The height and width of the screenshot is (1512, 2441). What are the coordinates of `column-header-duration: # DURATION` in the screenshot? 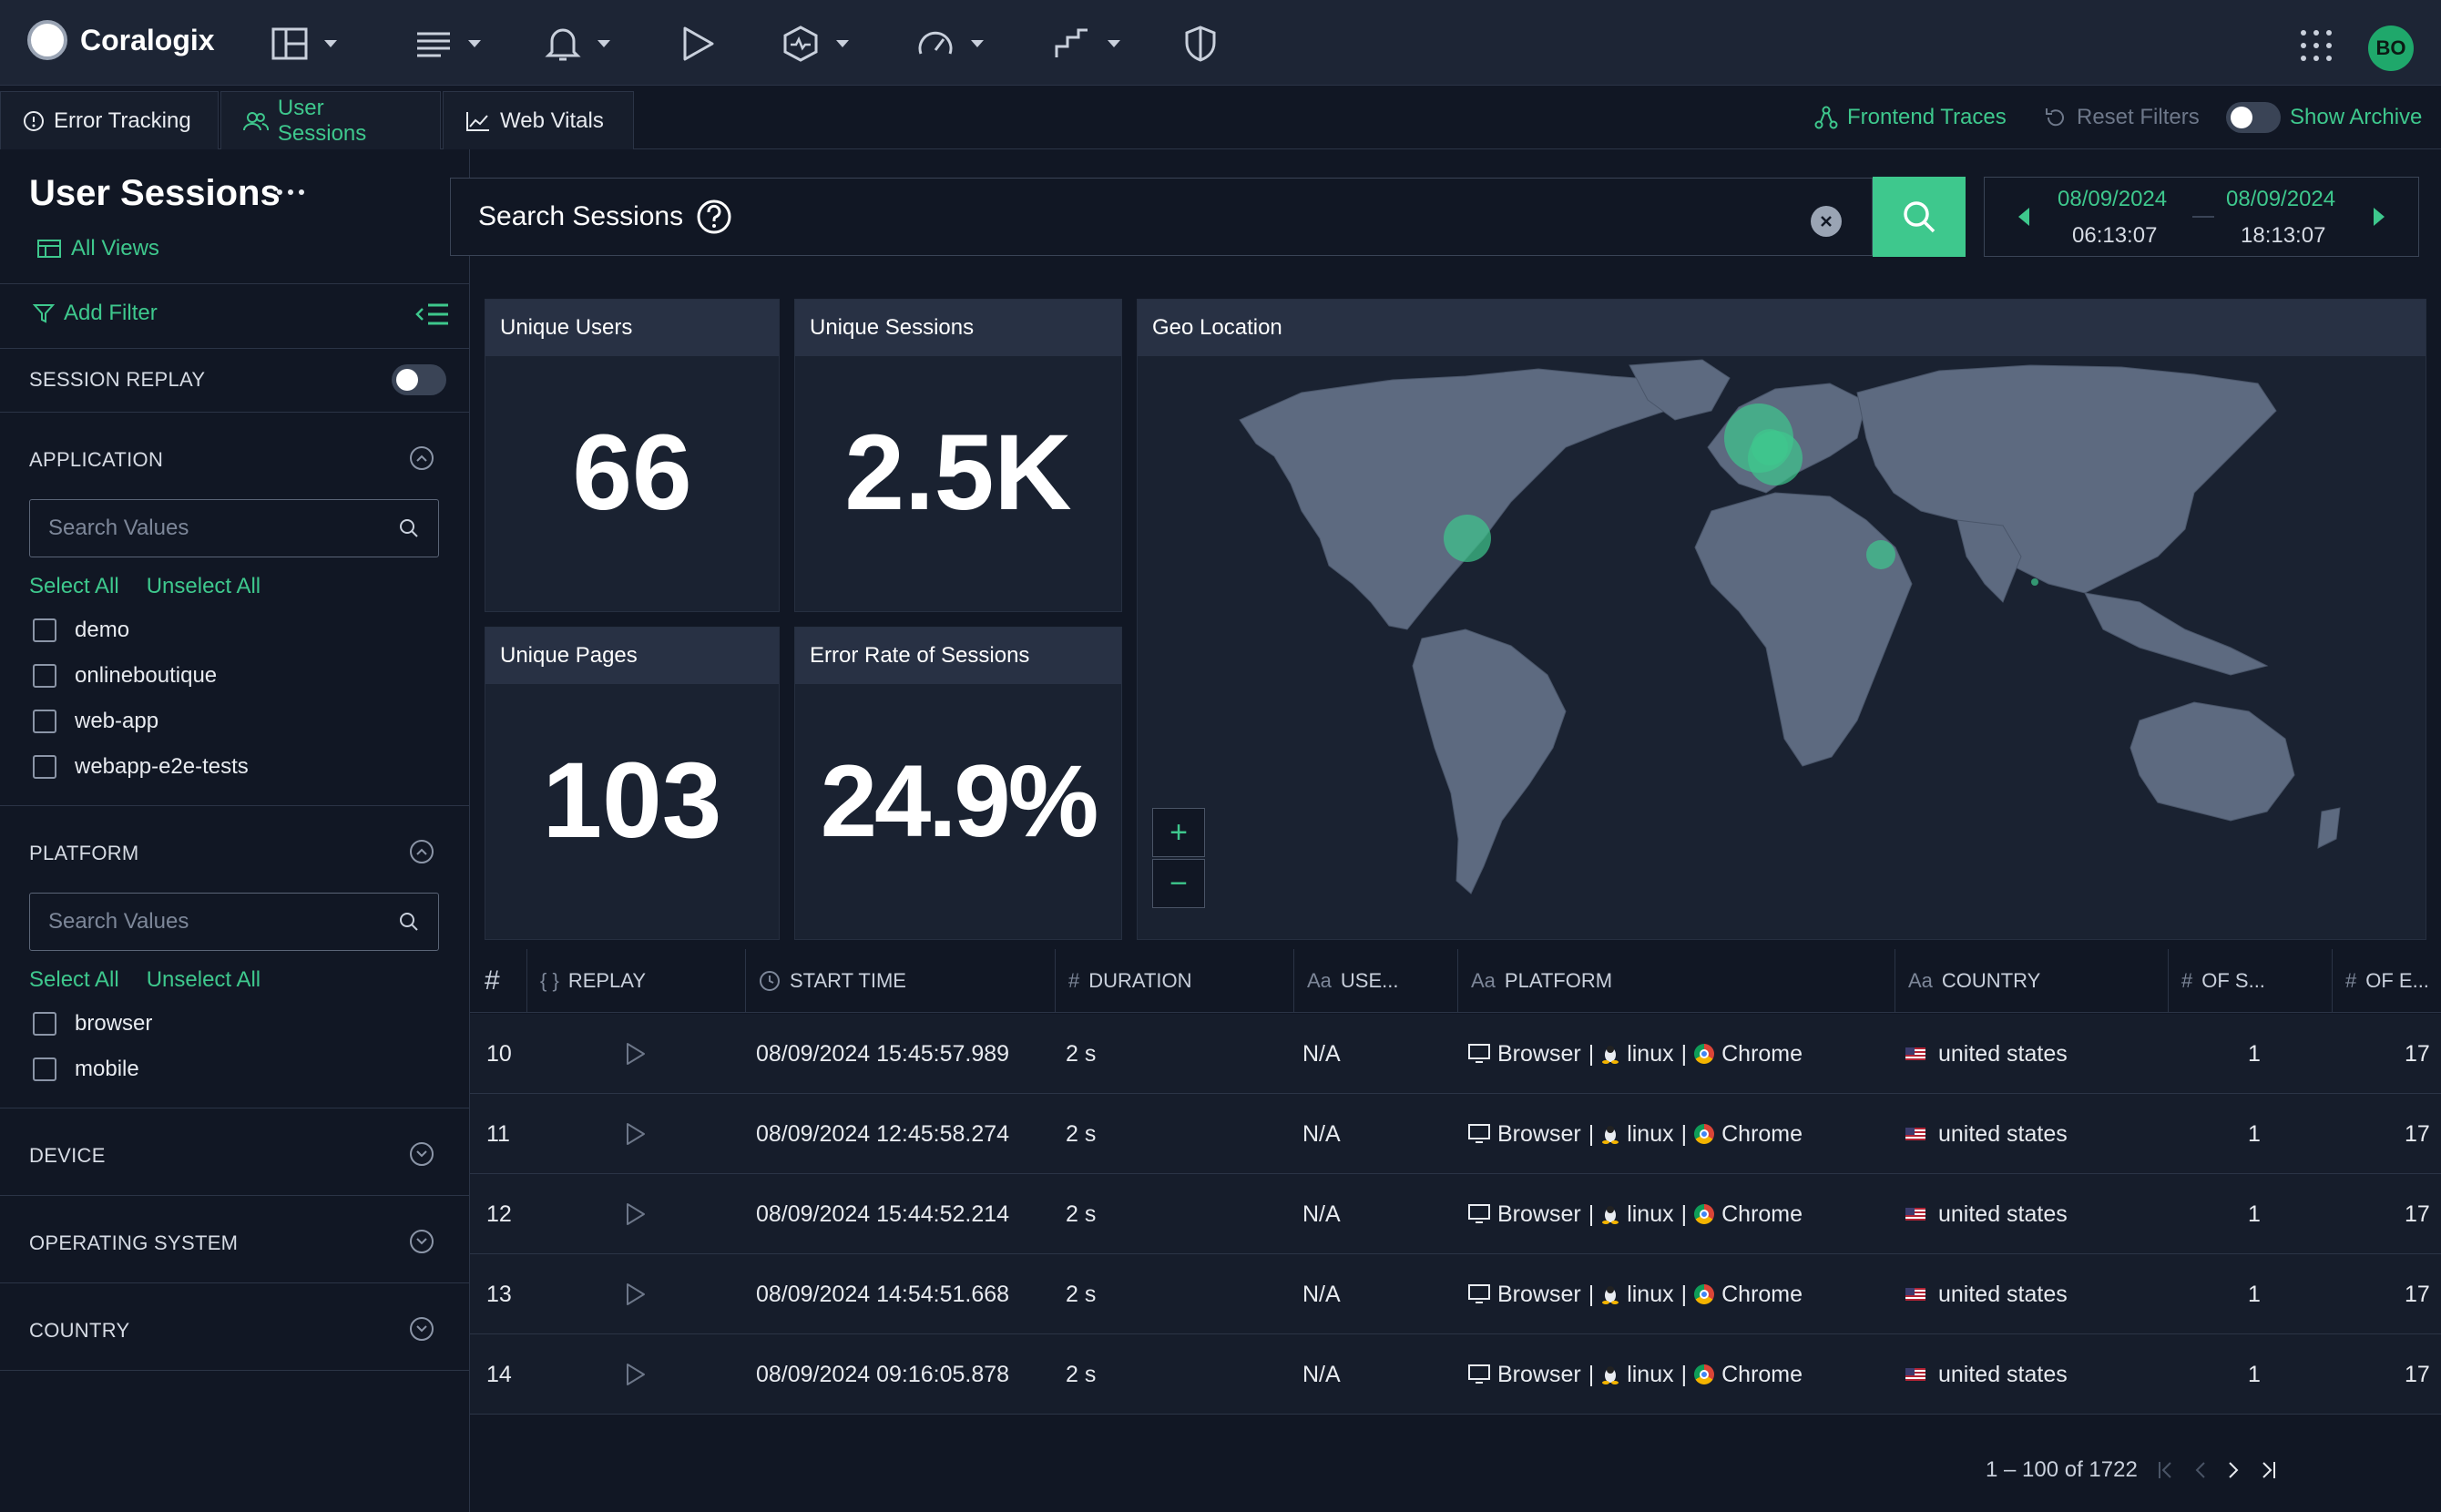 It's located at (1174, 981).